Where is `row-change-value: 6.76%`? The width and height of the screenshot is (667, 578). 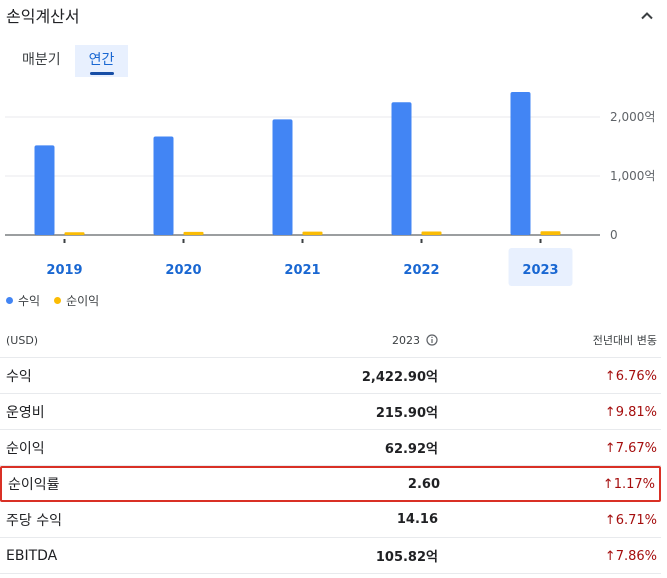
row-change-value: 6.76% is located at coordinates (636, 376).